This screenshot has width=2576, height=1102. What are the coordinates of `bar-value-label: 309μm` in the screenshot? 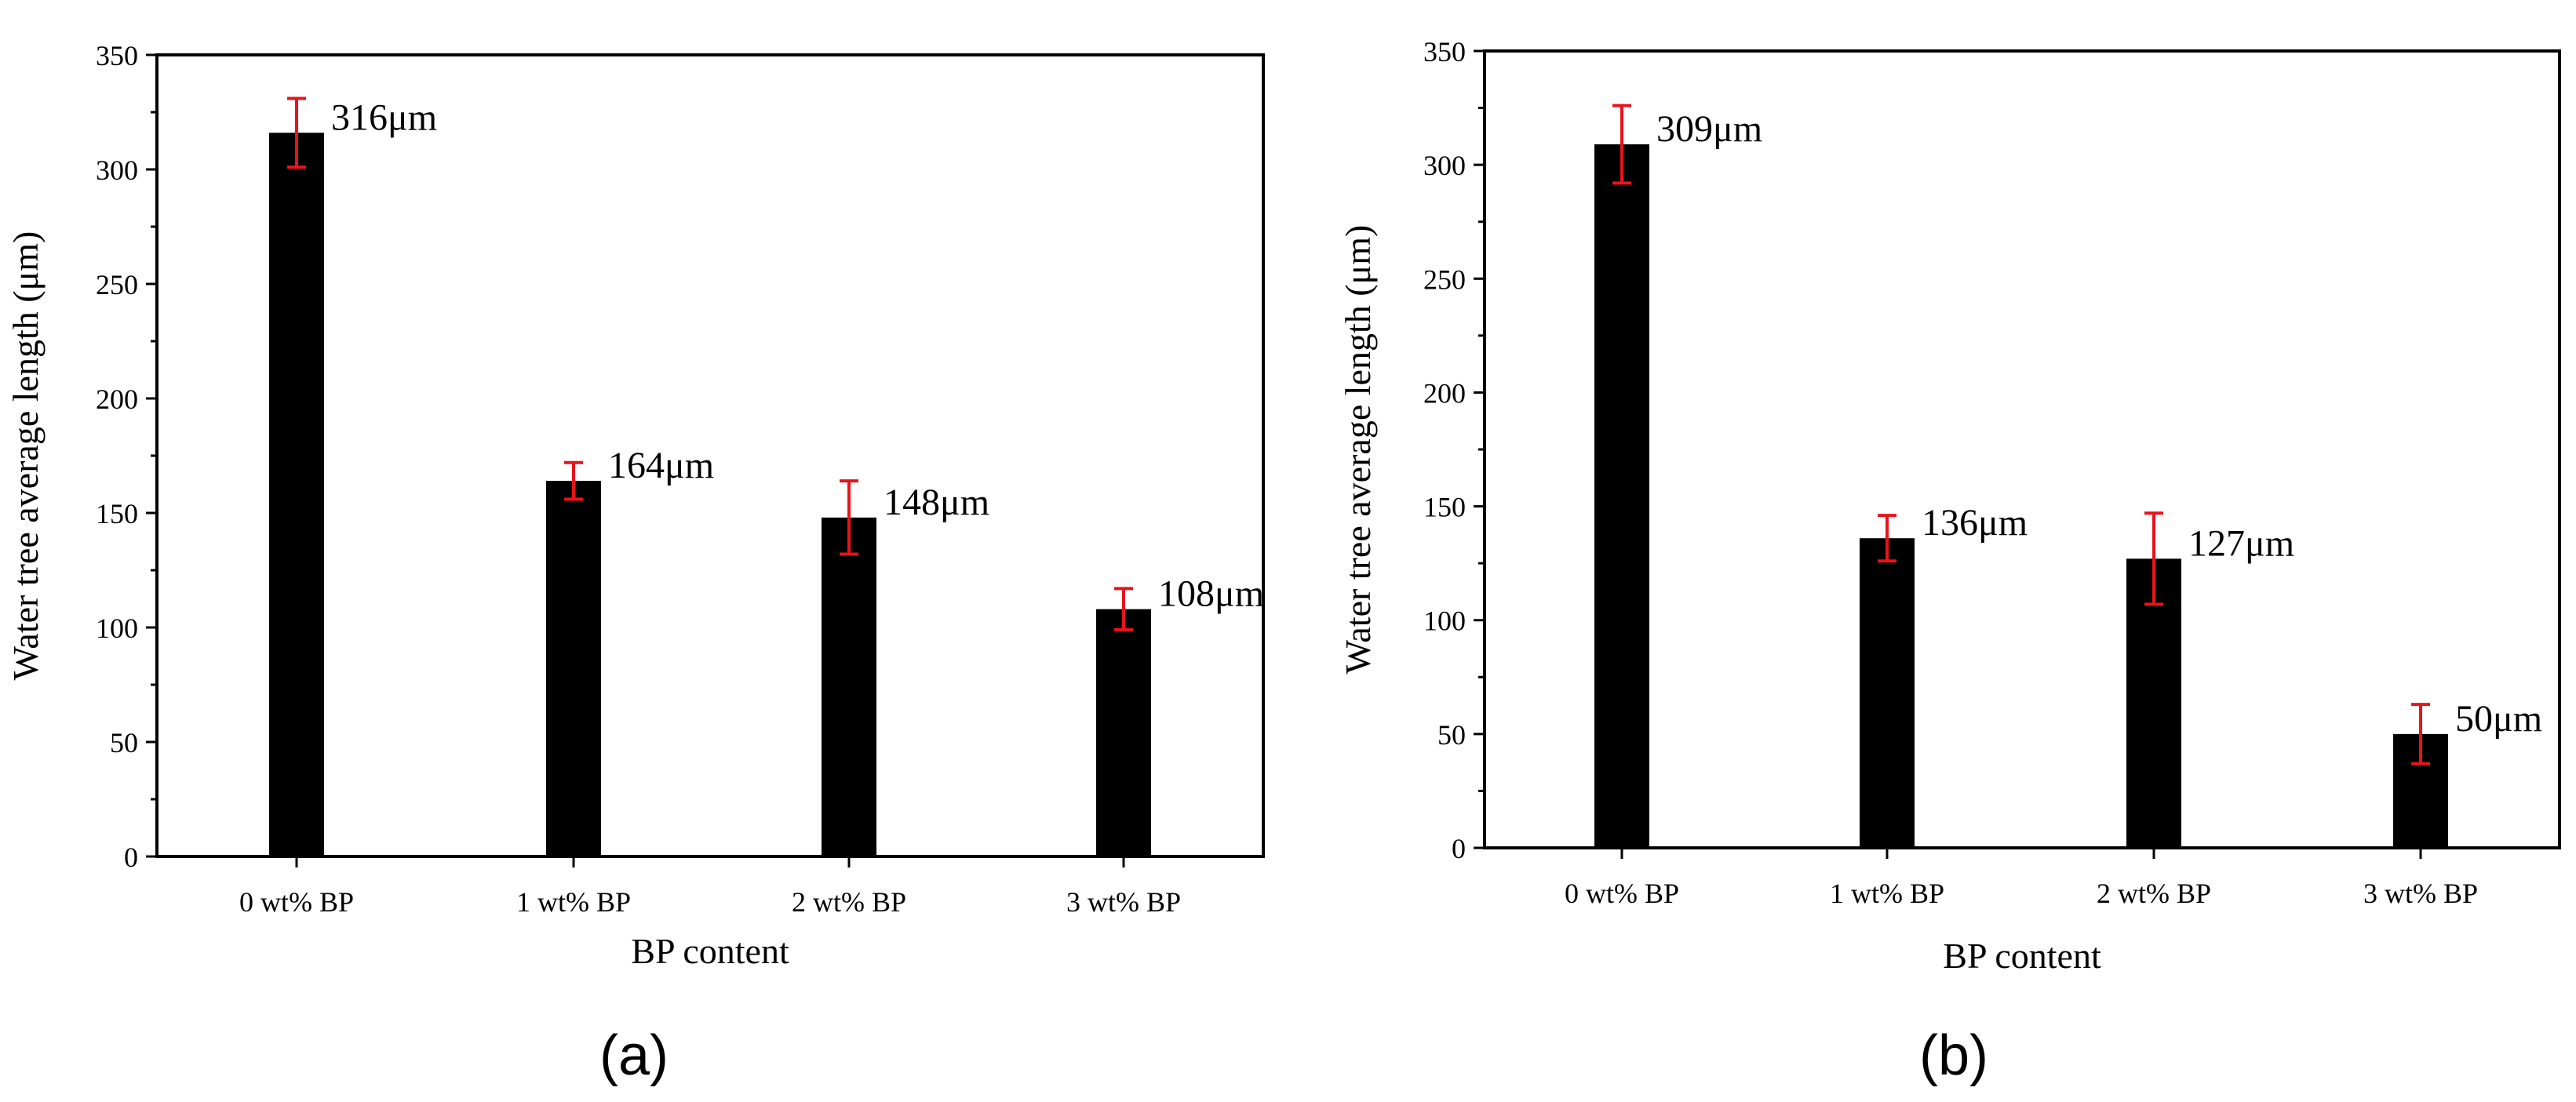 It's located at (1709, 129).